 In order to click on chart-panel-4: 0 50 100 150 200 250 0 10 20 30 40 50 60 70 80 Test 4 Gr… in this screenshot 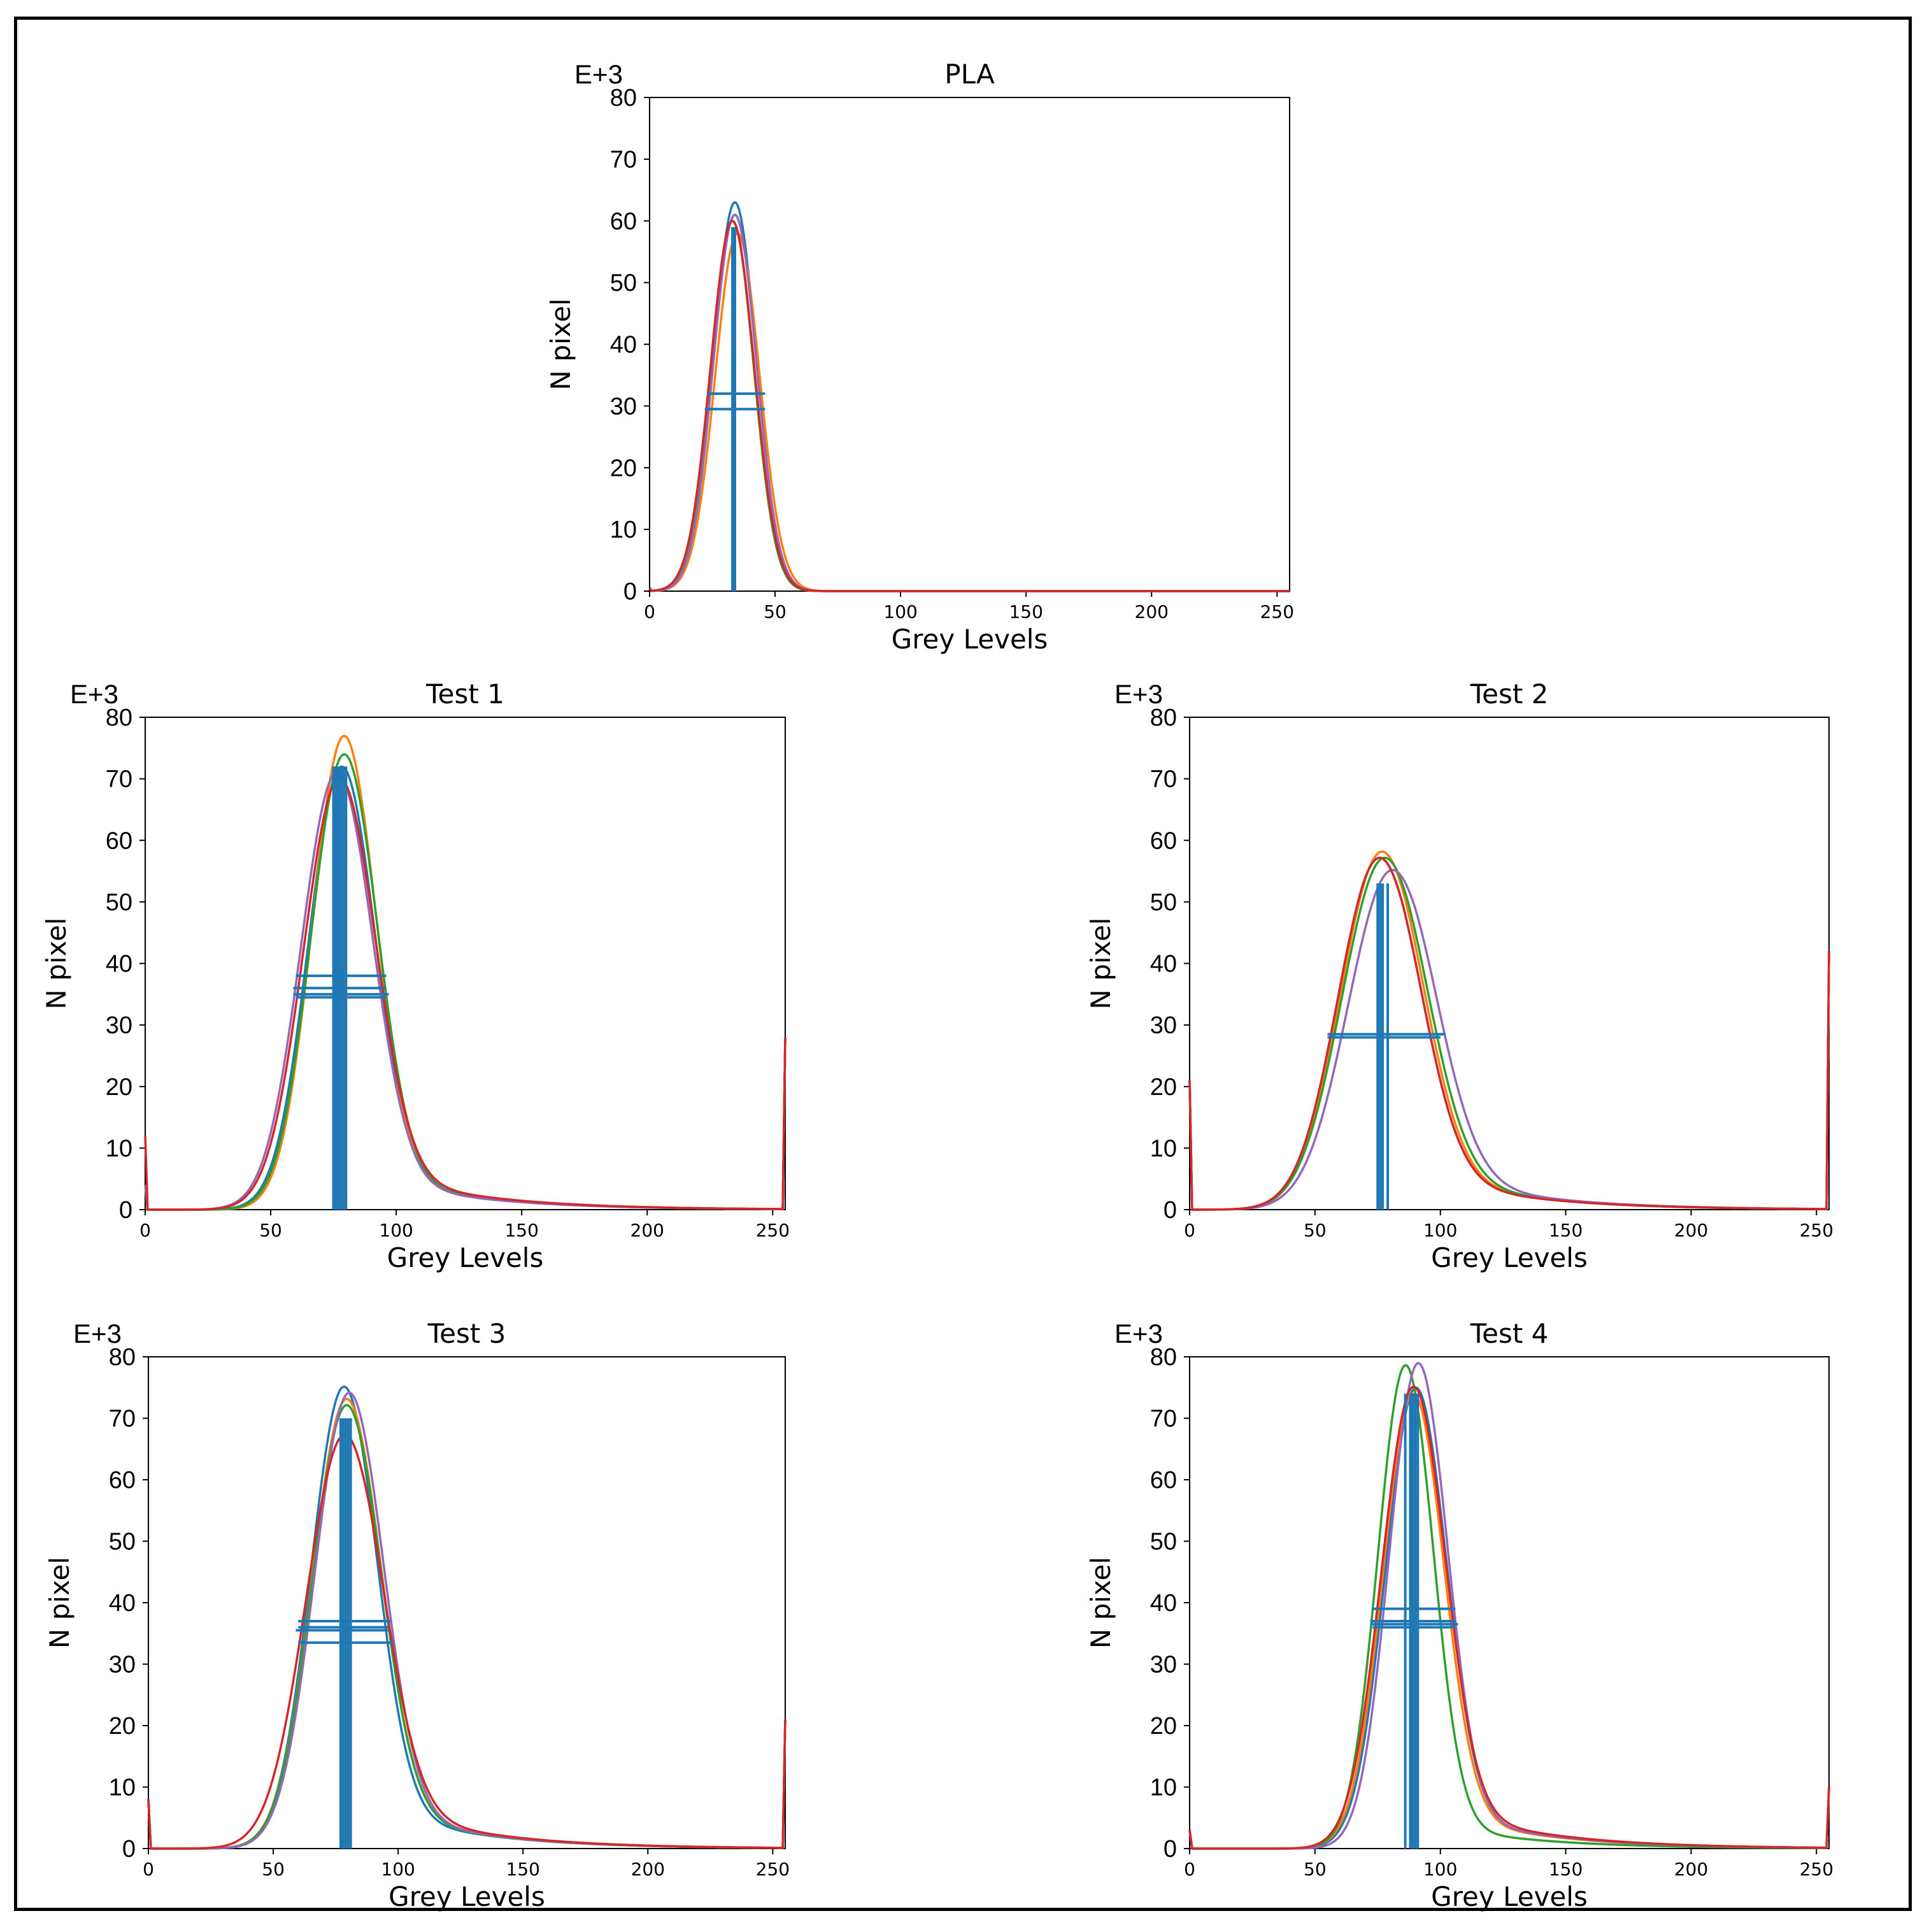, I will do `click(1459, 1615)`.